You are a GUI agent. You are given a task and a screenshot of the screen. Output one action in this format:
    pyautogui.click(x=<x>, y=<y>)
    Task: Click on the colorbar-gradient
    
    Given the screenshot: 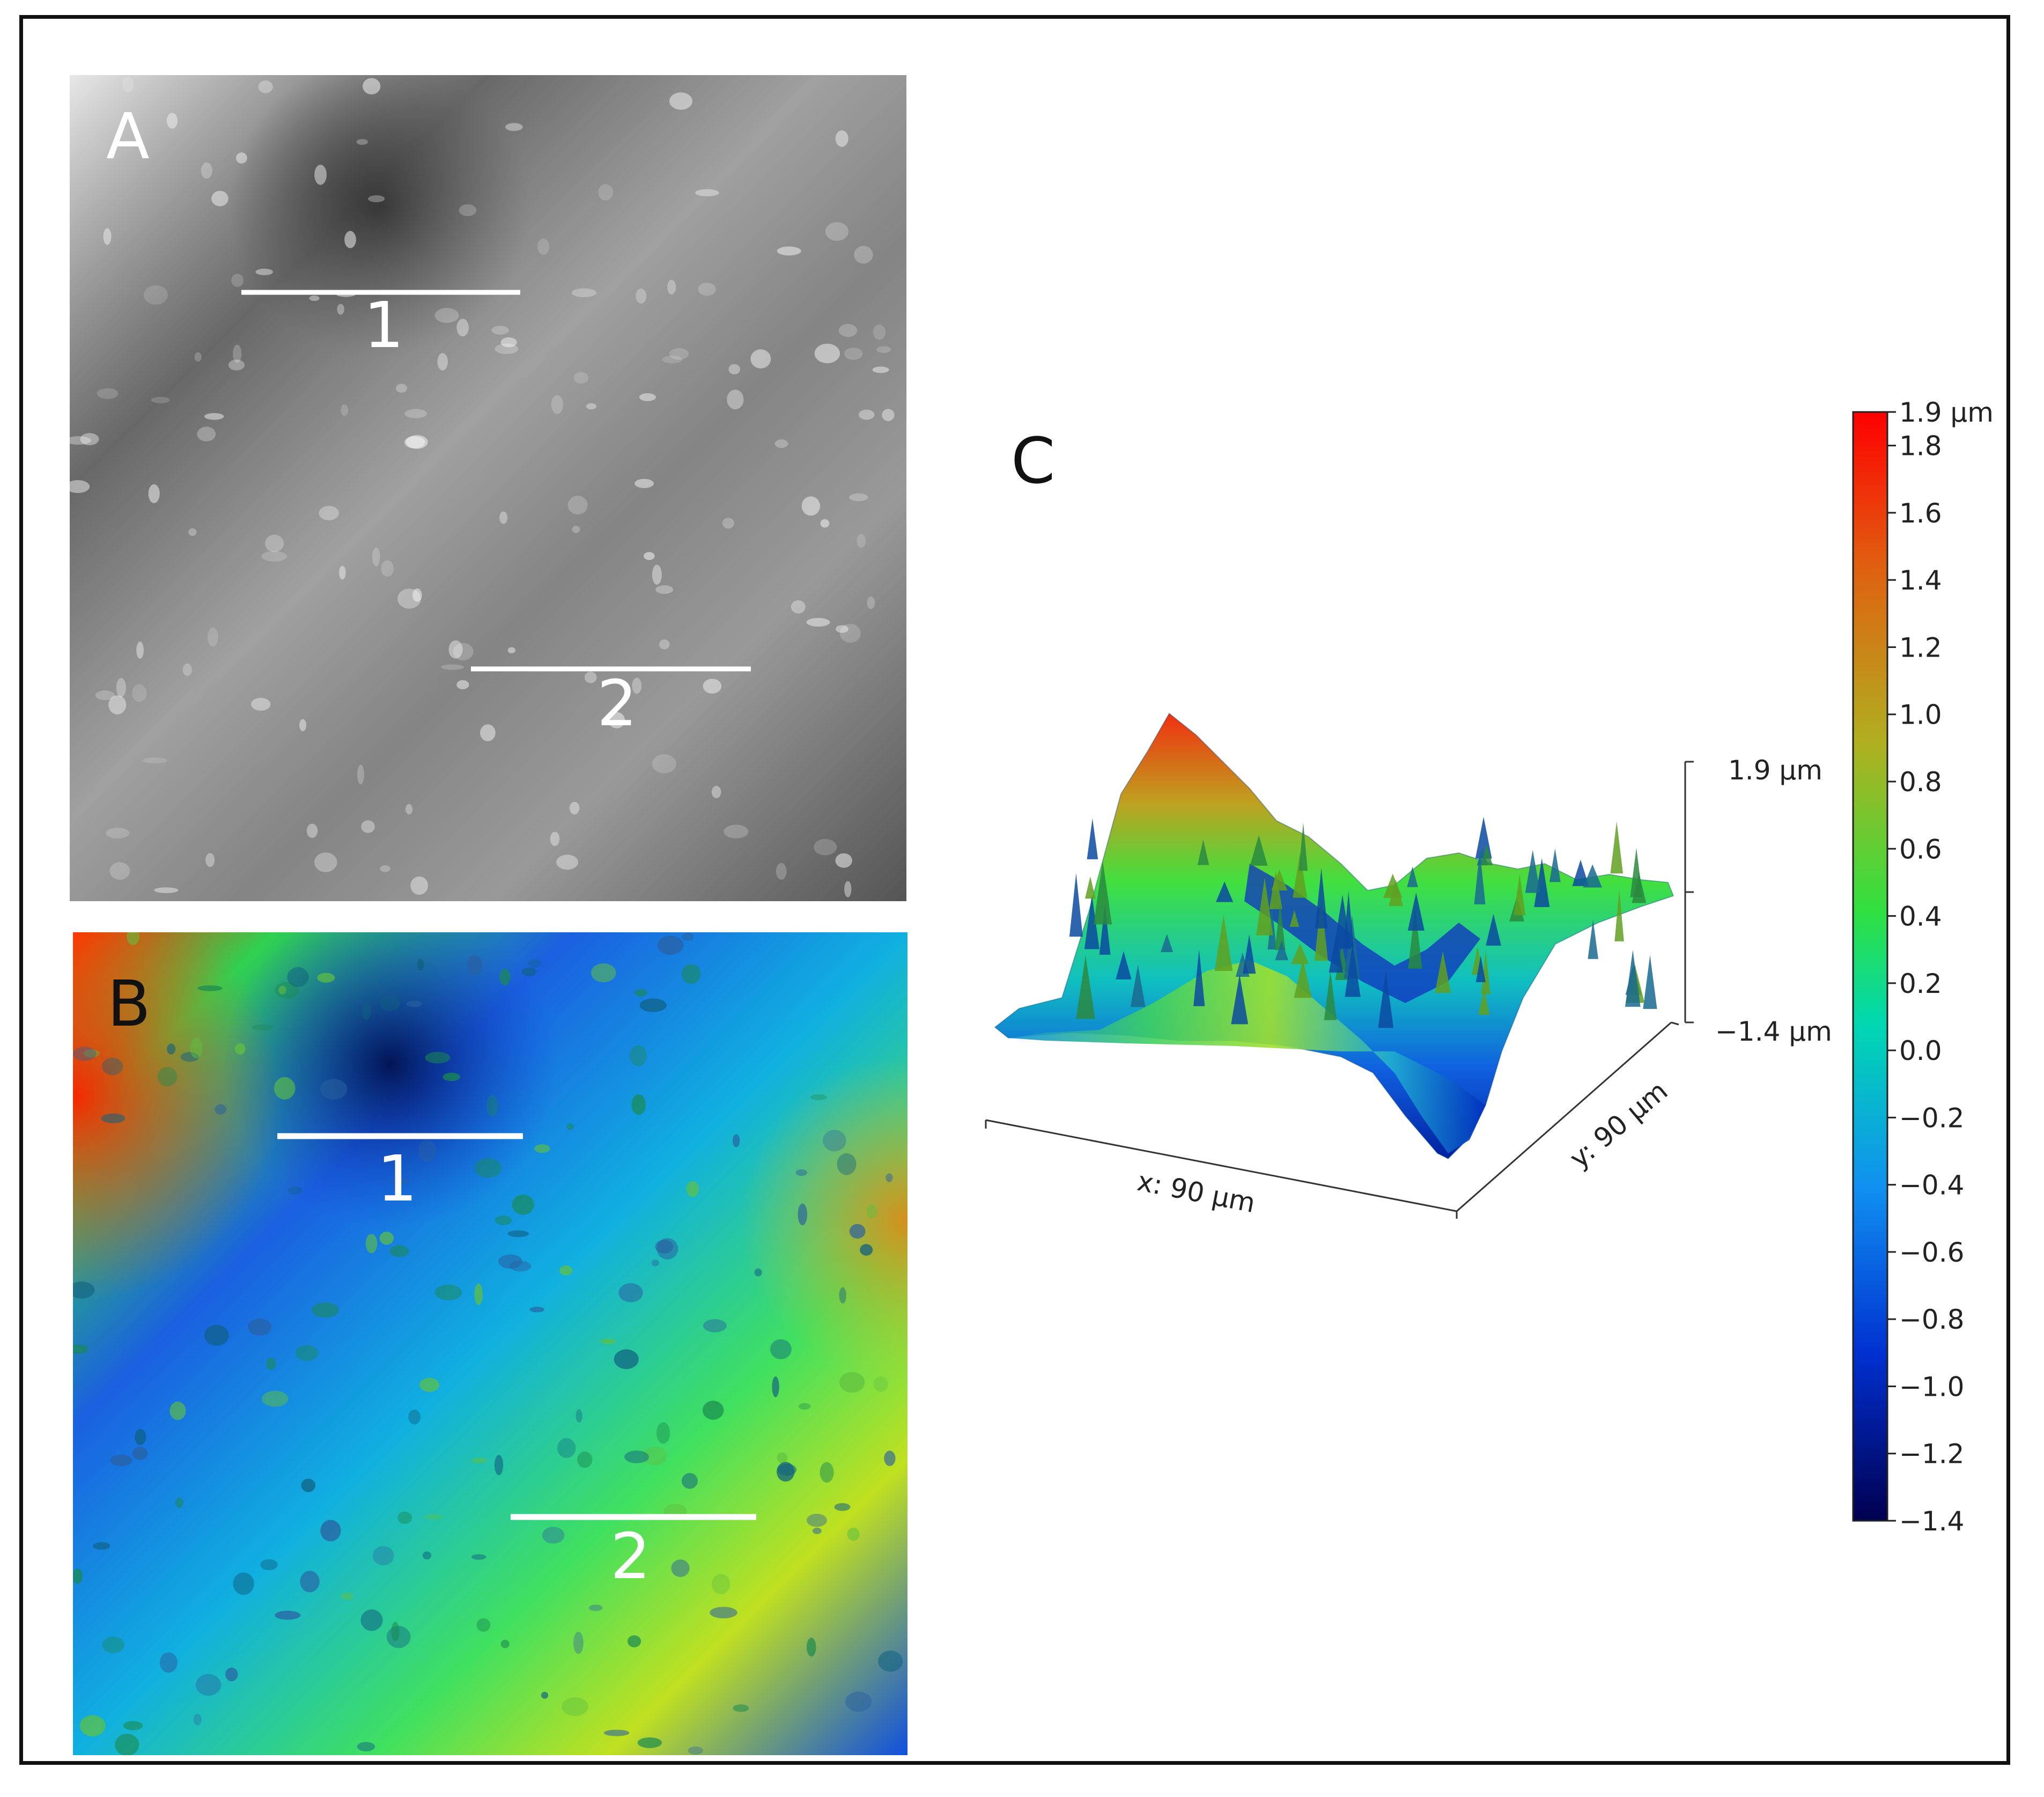 What is the action you would take?
    pyautogui.click(x=1870, y=966)
    